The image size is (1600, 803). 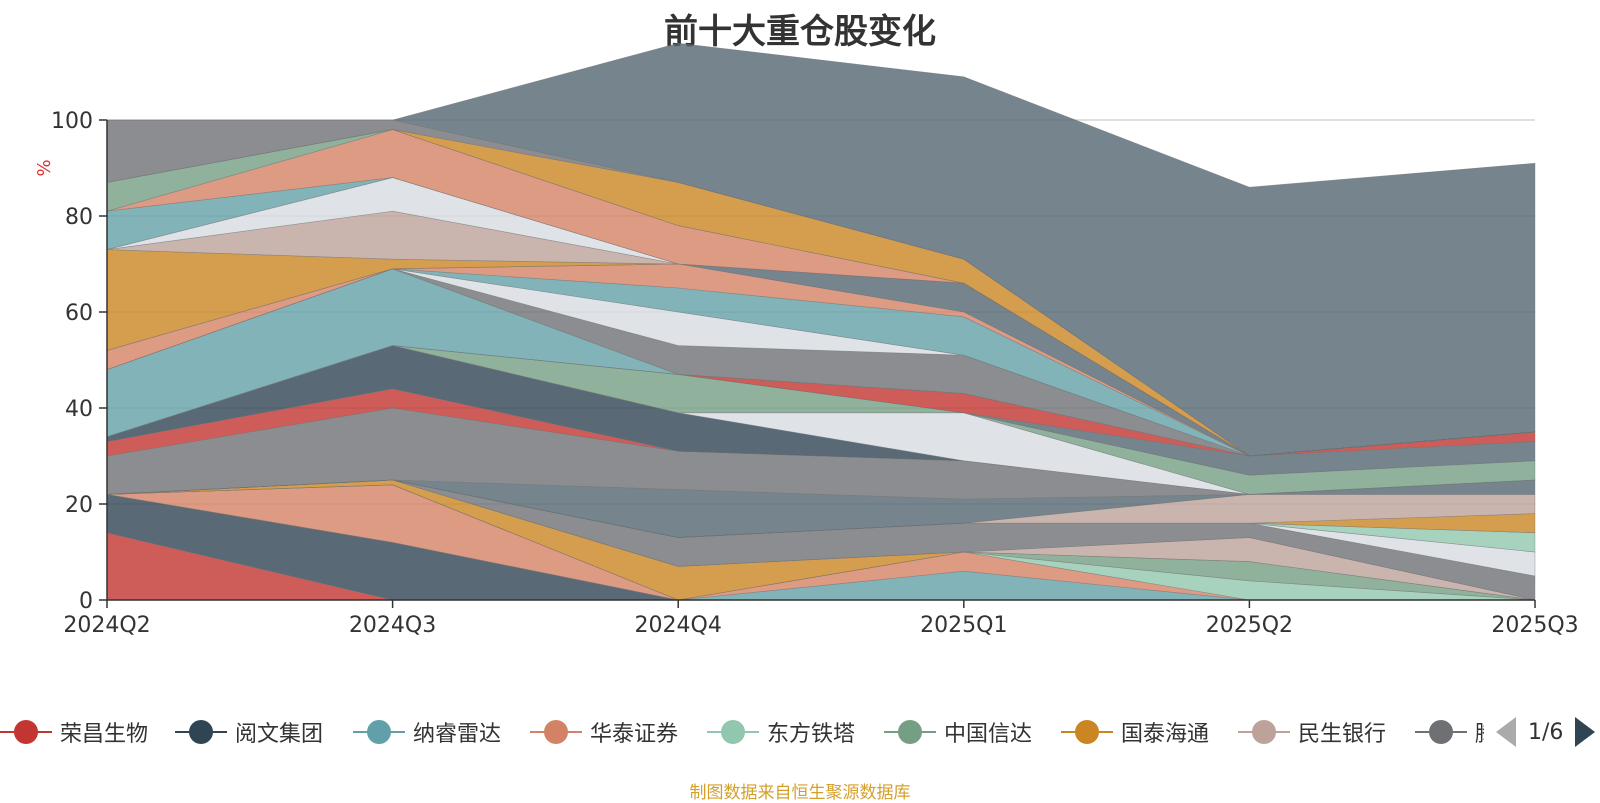 What do you see at coordinates (79, 313) in the screenshot?
I see `y-tick-label: 60` at bounding box center [79, 313].